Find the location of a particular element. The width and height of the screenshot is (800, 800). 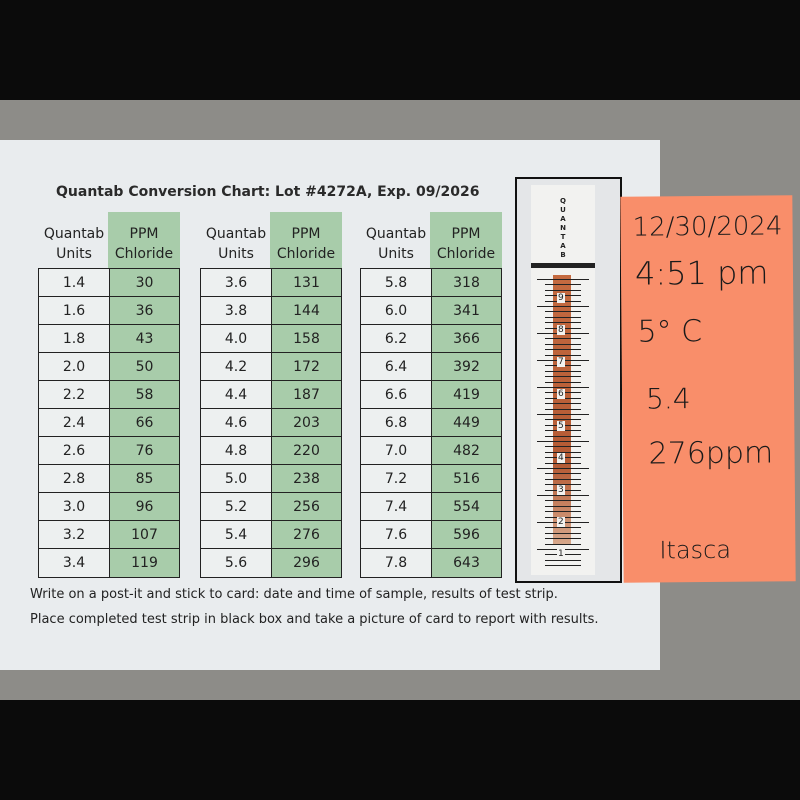

ppm-cell: 318 is located at coordinates (466, 282).